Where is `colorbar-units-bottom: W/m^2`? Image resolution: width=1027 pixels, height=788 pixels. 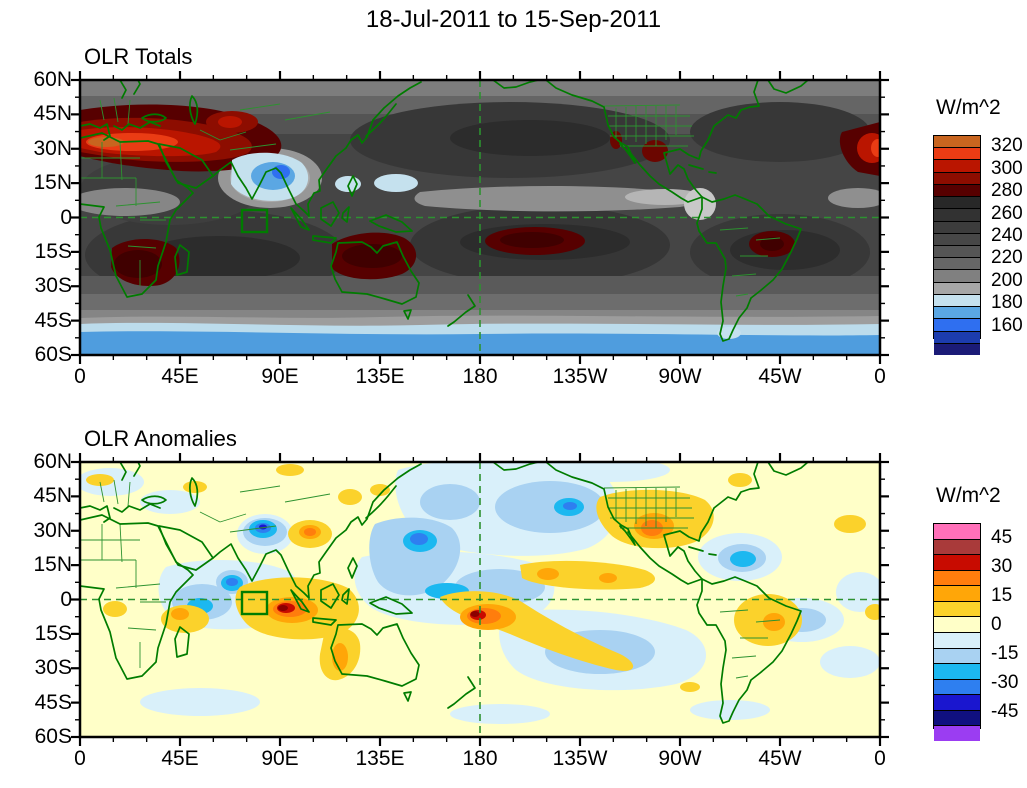 colorbar-units-bottom: W/m^2 is located at coordinates (968, 495).